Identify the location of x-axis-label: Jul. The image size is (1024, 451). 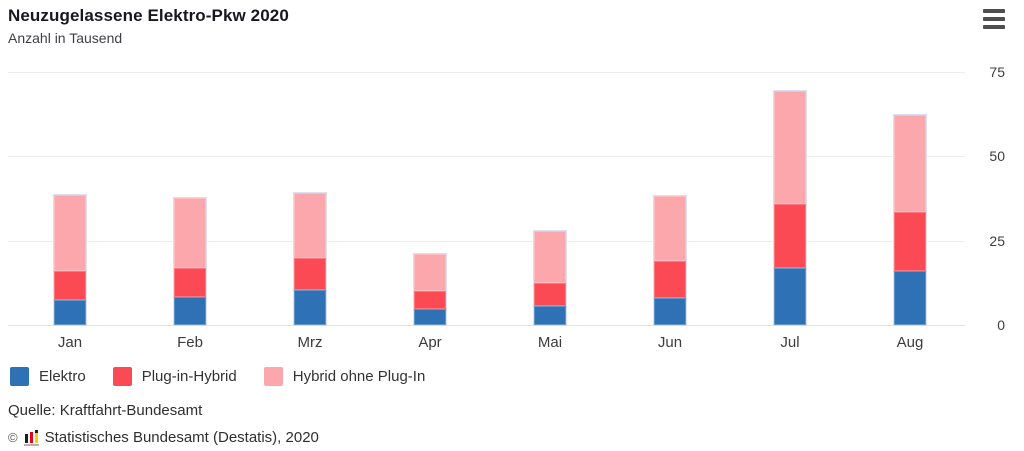
(790, 342).